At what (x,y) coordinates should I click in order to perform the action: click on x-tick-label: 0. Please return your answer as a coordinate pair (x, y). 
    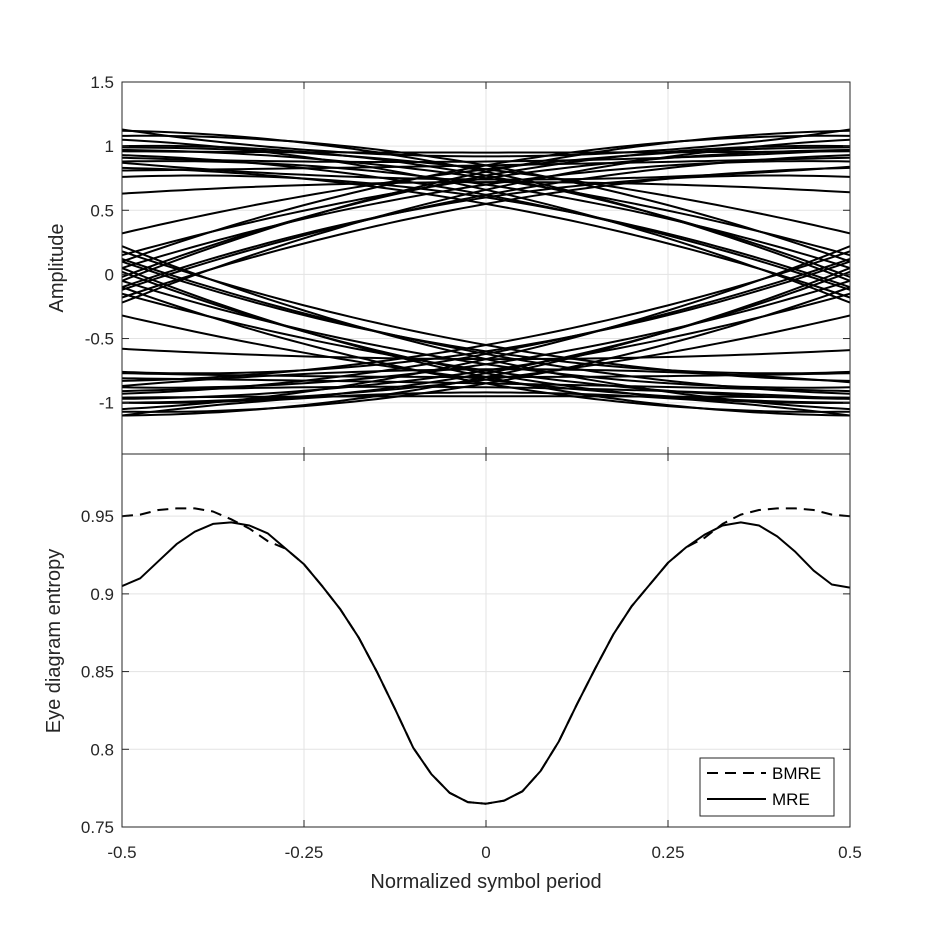
    Looking at the image, I should click on (485, 852).